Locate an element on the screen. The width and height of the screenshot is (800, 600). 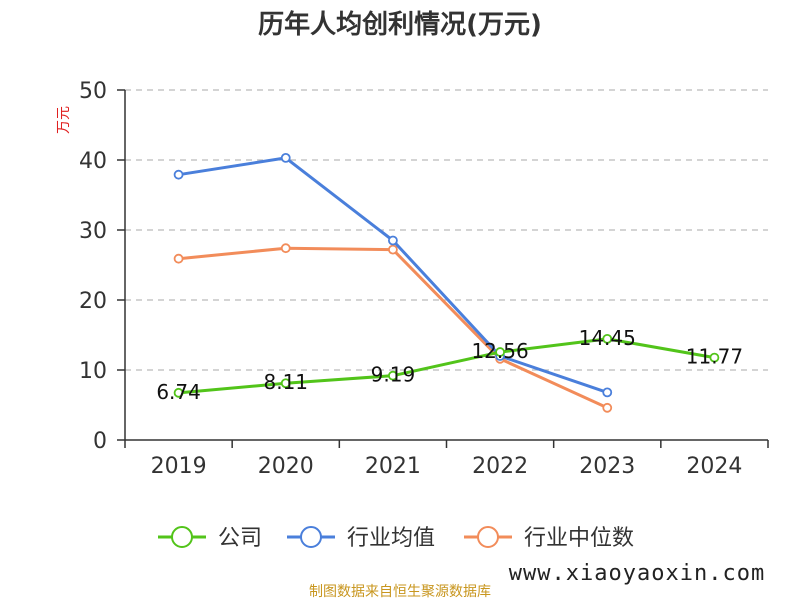
watermark: www.xiaoyaoxin.com is located at coordinates (637, 573).